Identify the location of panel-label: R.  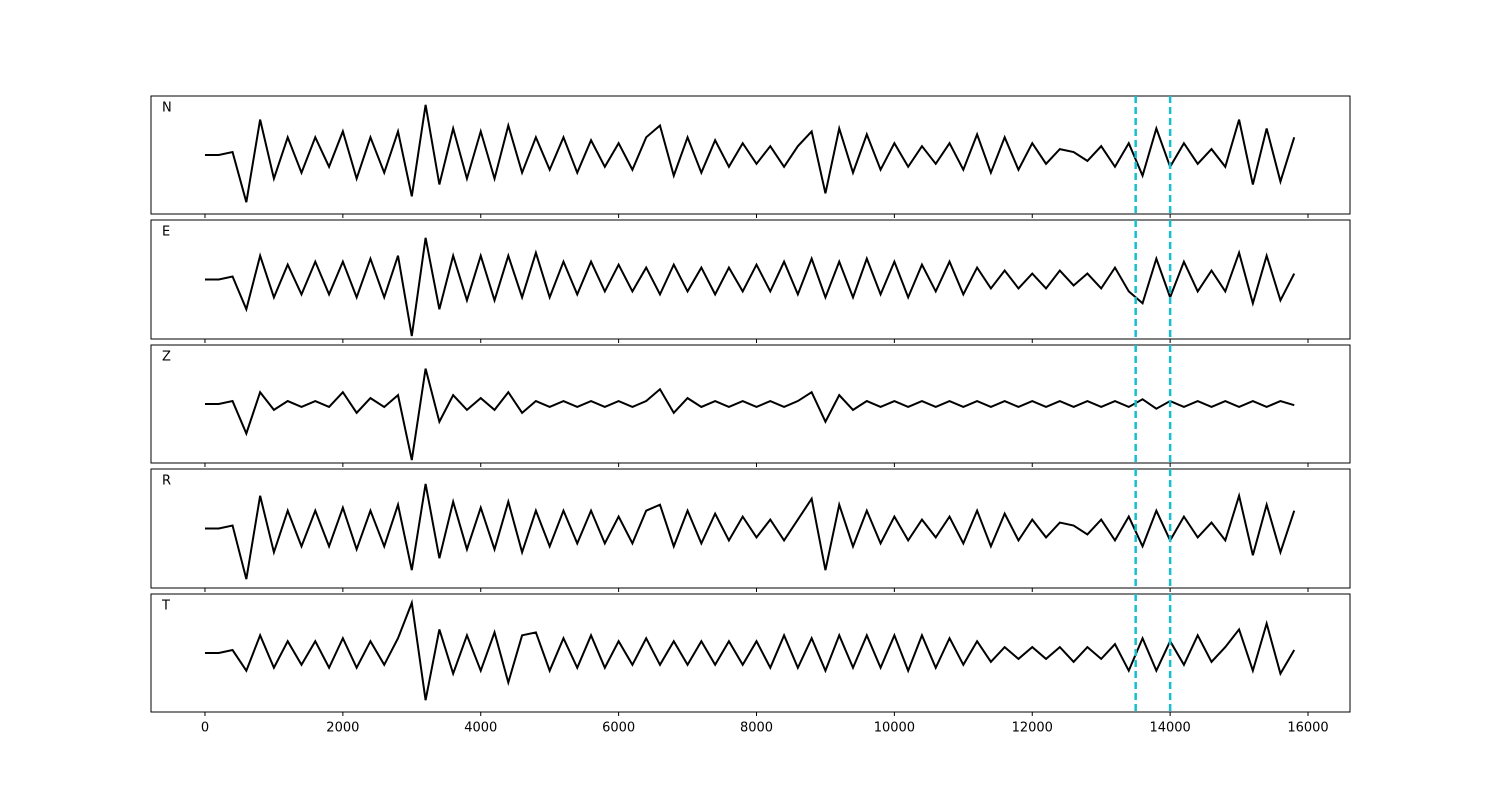
(166, 481).